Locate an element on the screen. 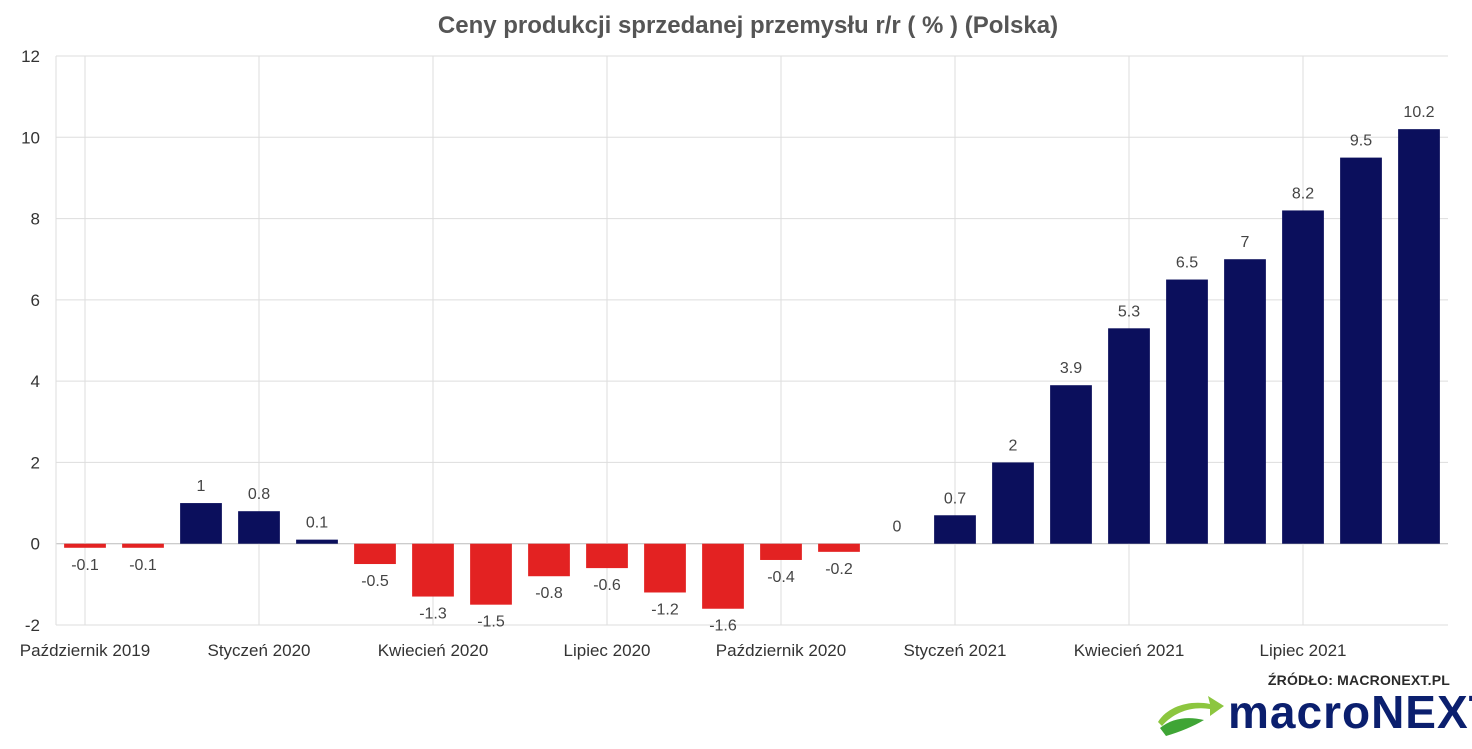  data-label: 2 is located at coordinates (1013, 445).